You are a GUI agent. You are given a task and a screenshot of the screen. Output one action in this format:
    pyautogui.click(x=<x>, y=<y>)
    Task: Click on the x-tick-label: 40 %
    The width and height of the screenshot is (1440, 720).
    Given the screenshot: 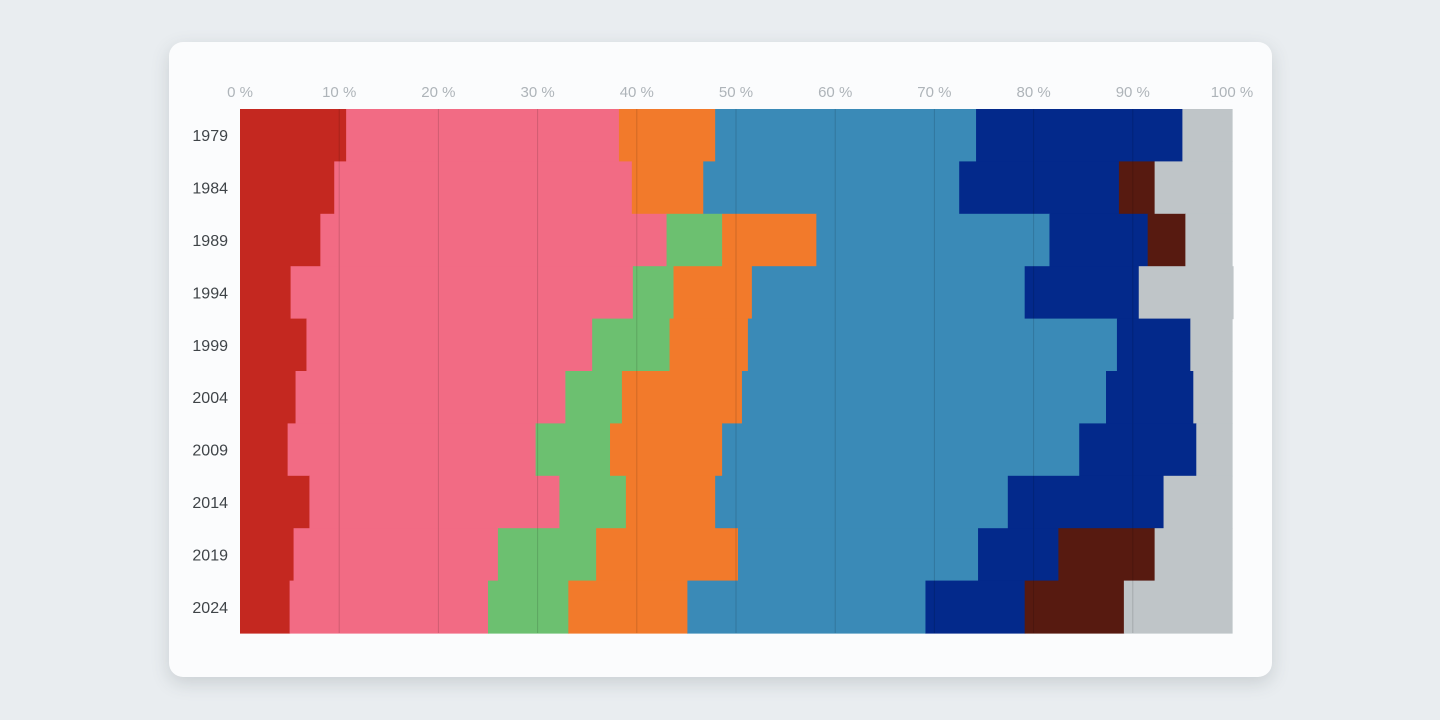 What is the action you would take?
    pyautogui.click(x=637, y=92)
    